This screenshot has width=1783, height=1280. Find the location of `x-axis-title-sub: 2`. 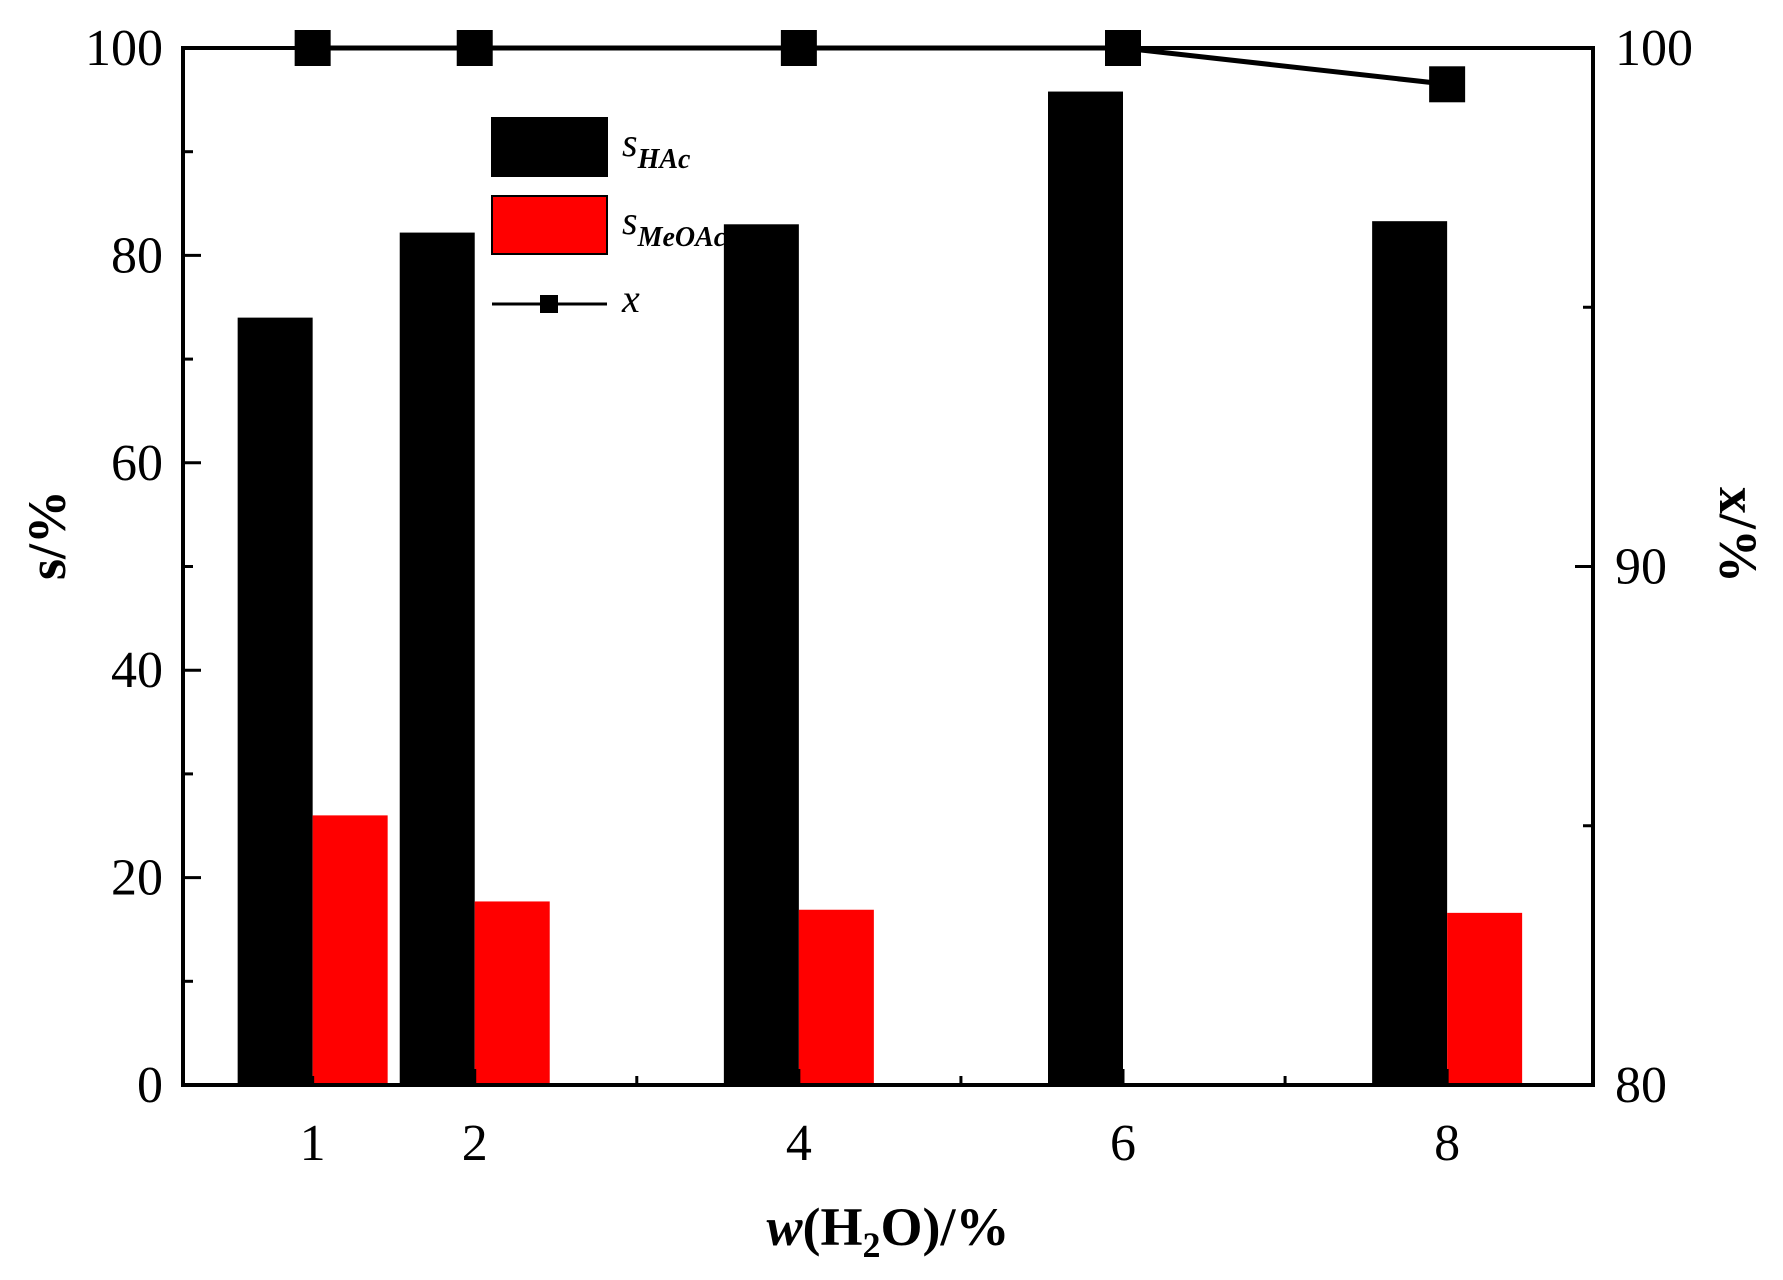

x-axis-title-sub: 2 is located at coordinates (872, 1245).